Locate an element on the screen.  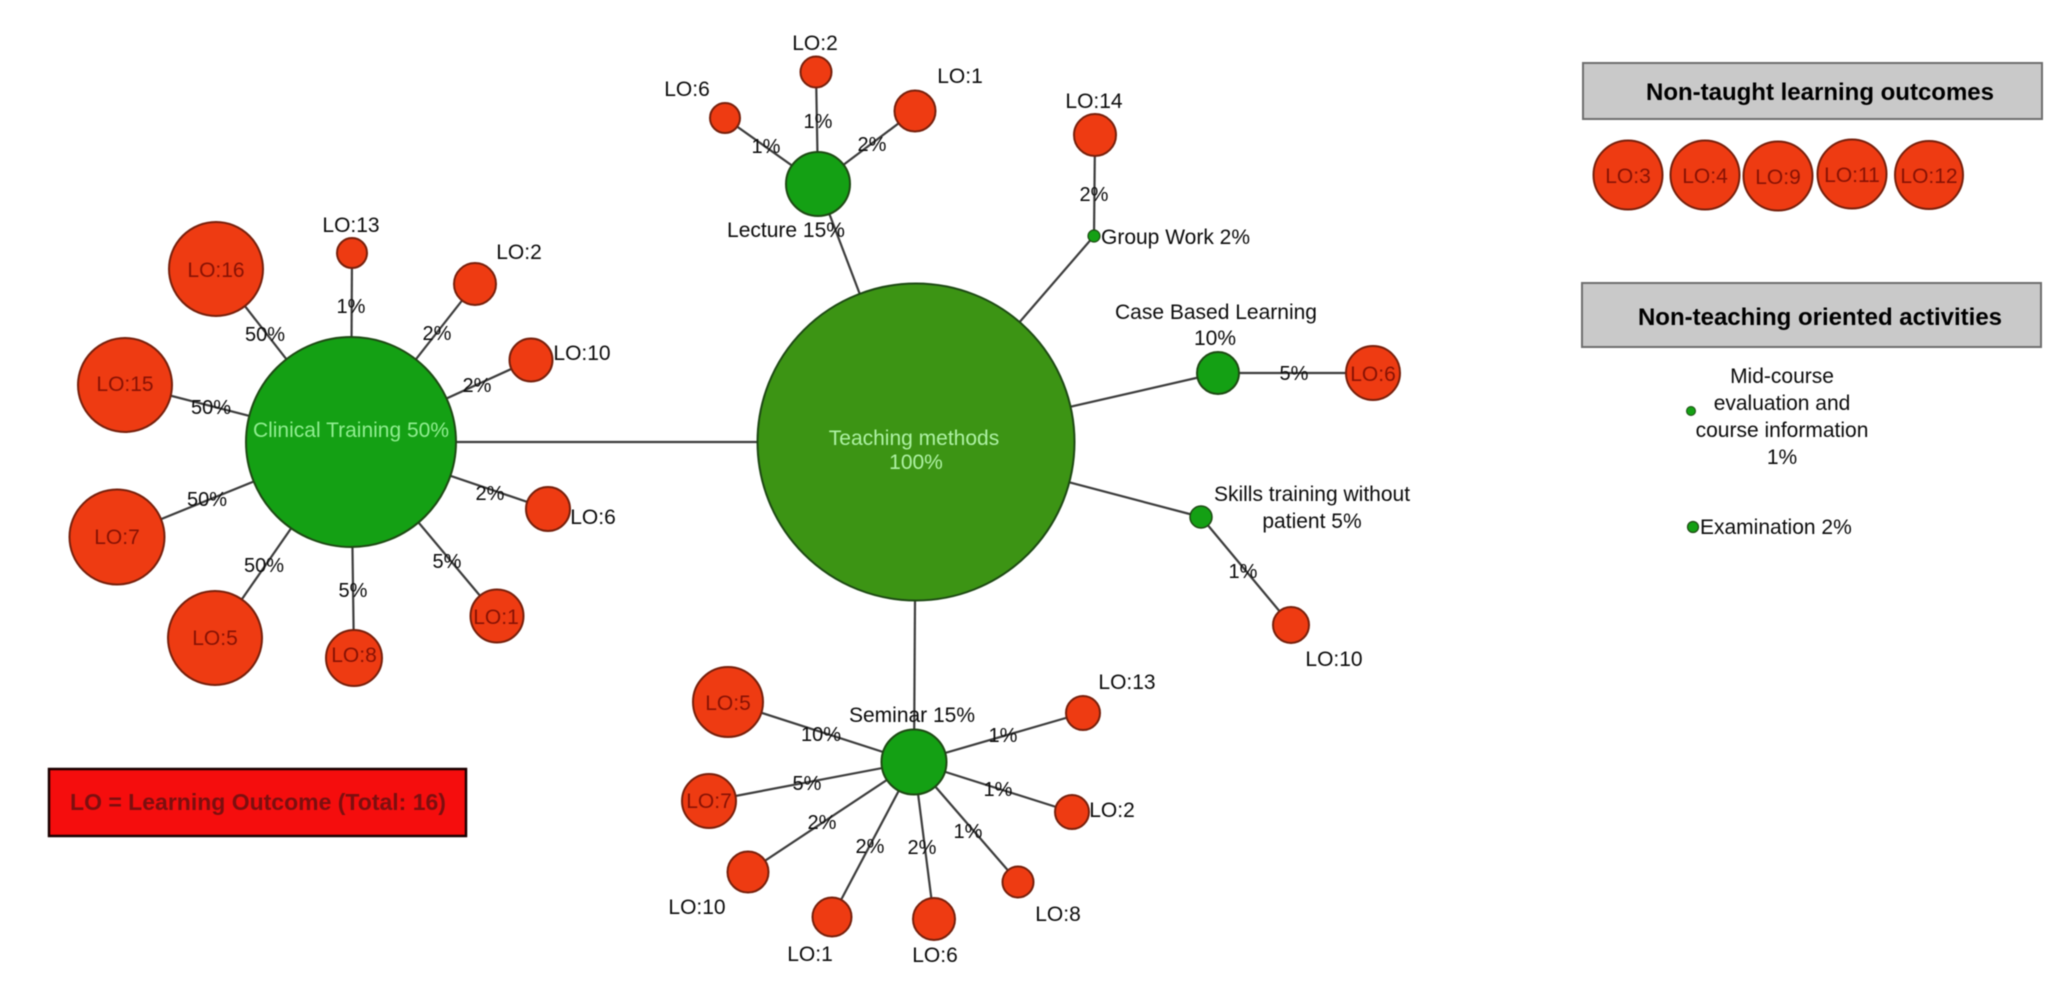
svg-text: Teaching methods is located at coordinates (914, 438).